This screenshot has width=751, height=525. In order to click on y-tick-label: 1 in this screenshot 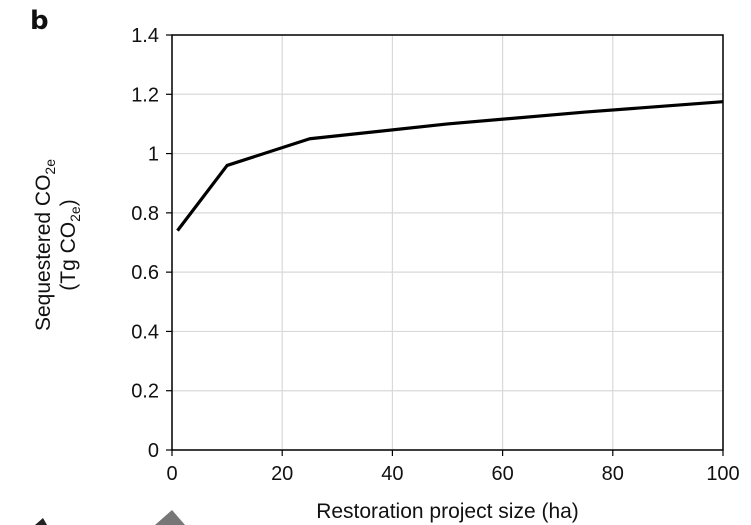, I will do `click(153, 155)`.